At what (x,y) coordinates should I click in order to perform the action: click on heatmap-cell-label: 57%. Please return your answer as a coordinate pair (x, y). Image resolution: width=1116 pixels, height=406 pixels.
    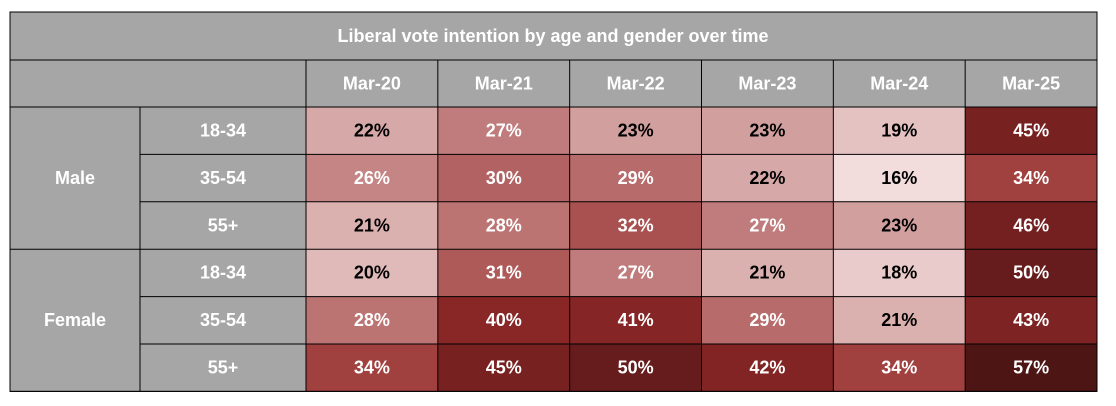
    Looking at the image, I should click on (1031, 367).